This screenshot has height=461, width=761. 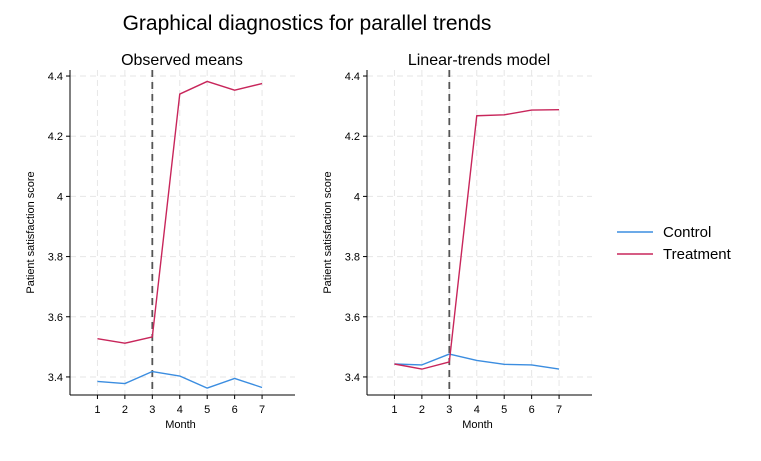 I want to click on panel-title: Observed means, so click(x=182, y=60).